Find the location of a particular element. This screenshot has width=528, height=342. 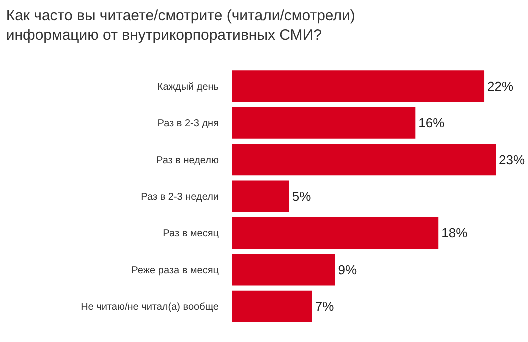

data-label: 22% is located at coordinates (501, 86).